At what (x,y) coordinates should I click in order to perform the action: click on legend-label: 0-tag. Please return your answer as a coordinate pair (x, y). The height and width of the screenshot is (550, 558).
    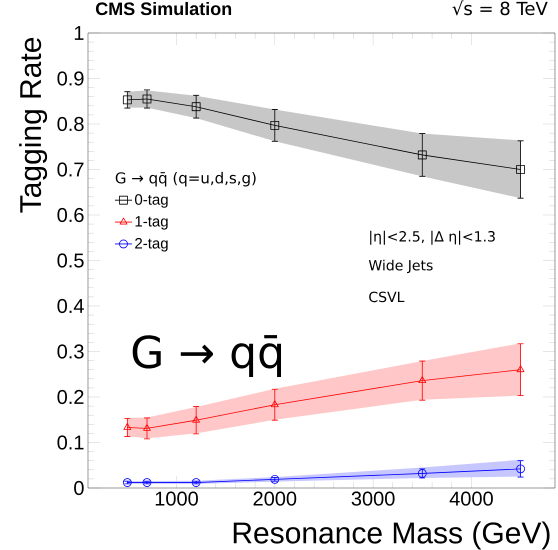
    Looking at the image, I should click on (151, 201).